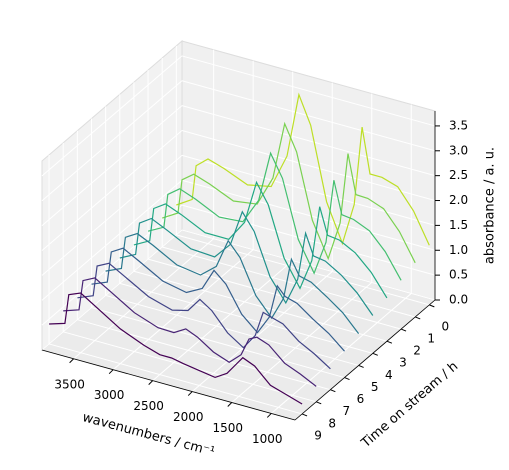 This screenshot has height=470, width=509. Describe the element at coordinates (417, 351) in the screenshot. I see `y-tick-label: 2` at that location.